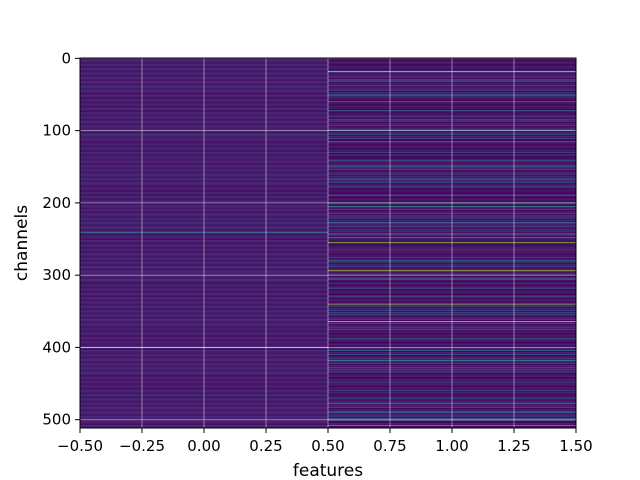 Image resolution: width=640 pixels, height=480 pixels. Describe the element at coordinates (327, 446) in the screenshot. I see `x-tick-label: 0.50` at that location.